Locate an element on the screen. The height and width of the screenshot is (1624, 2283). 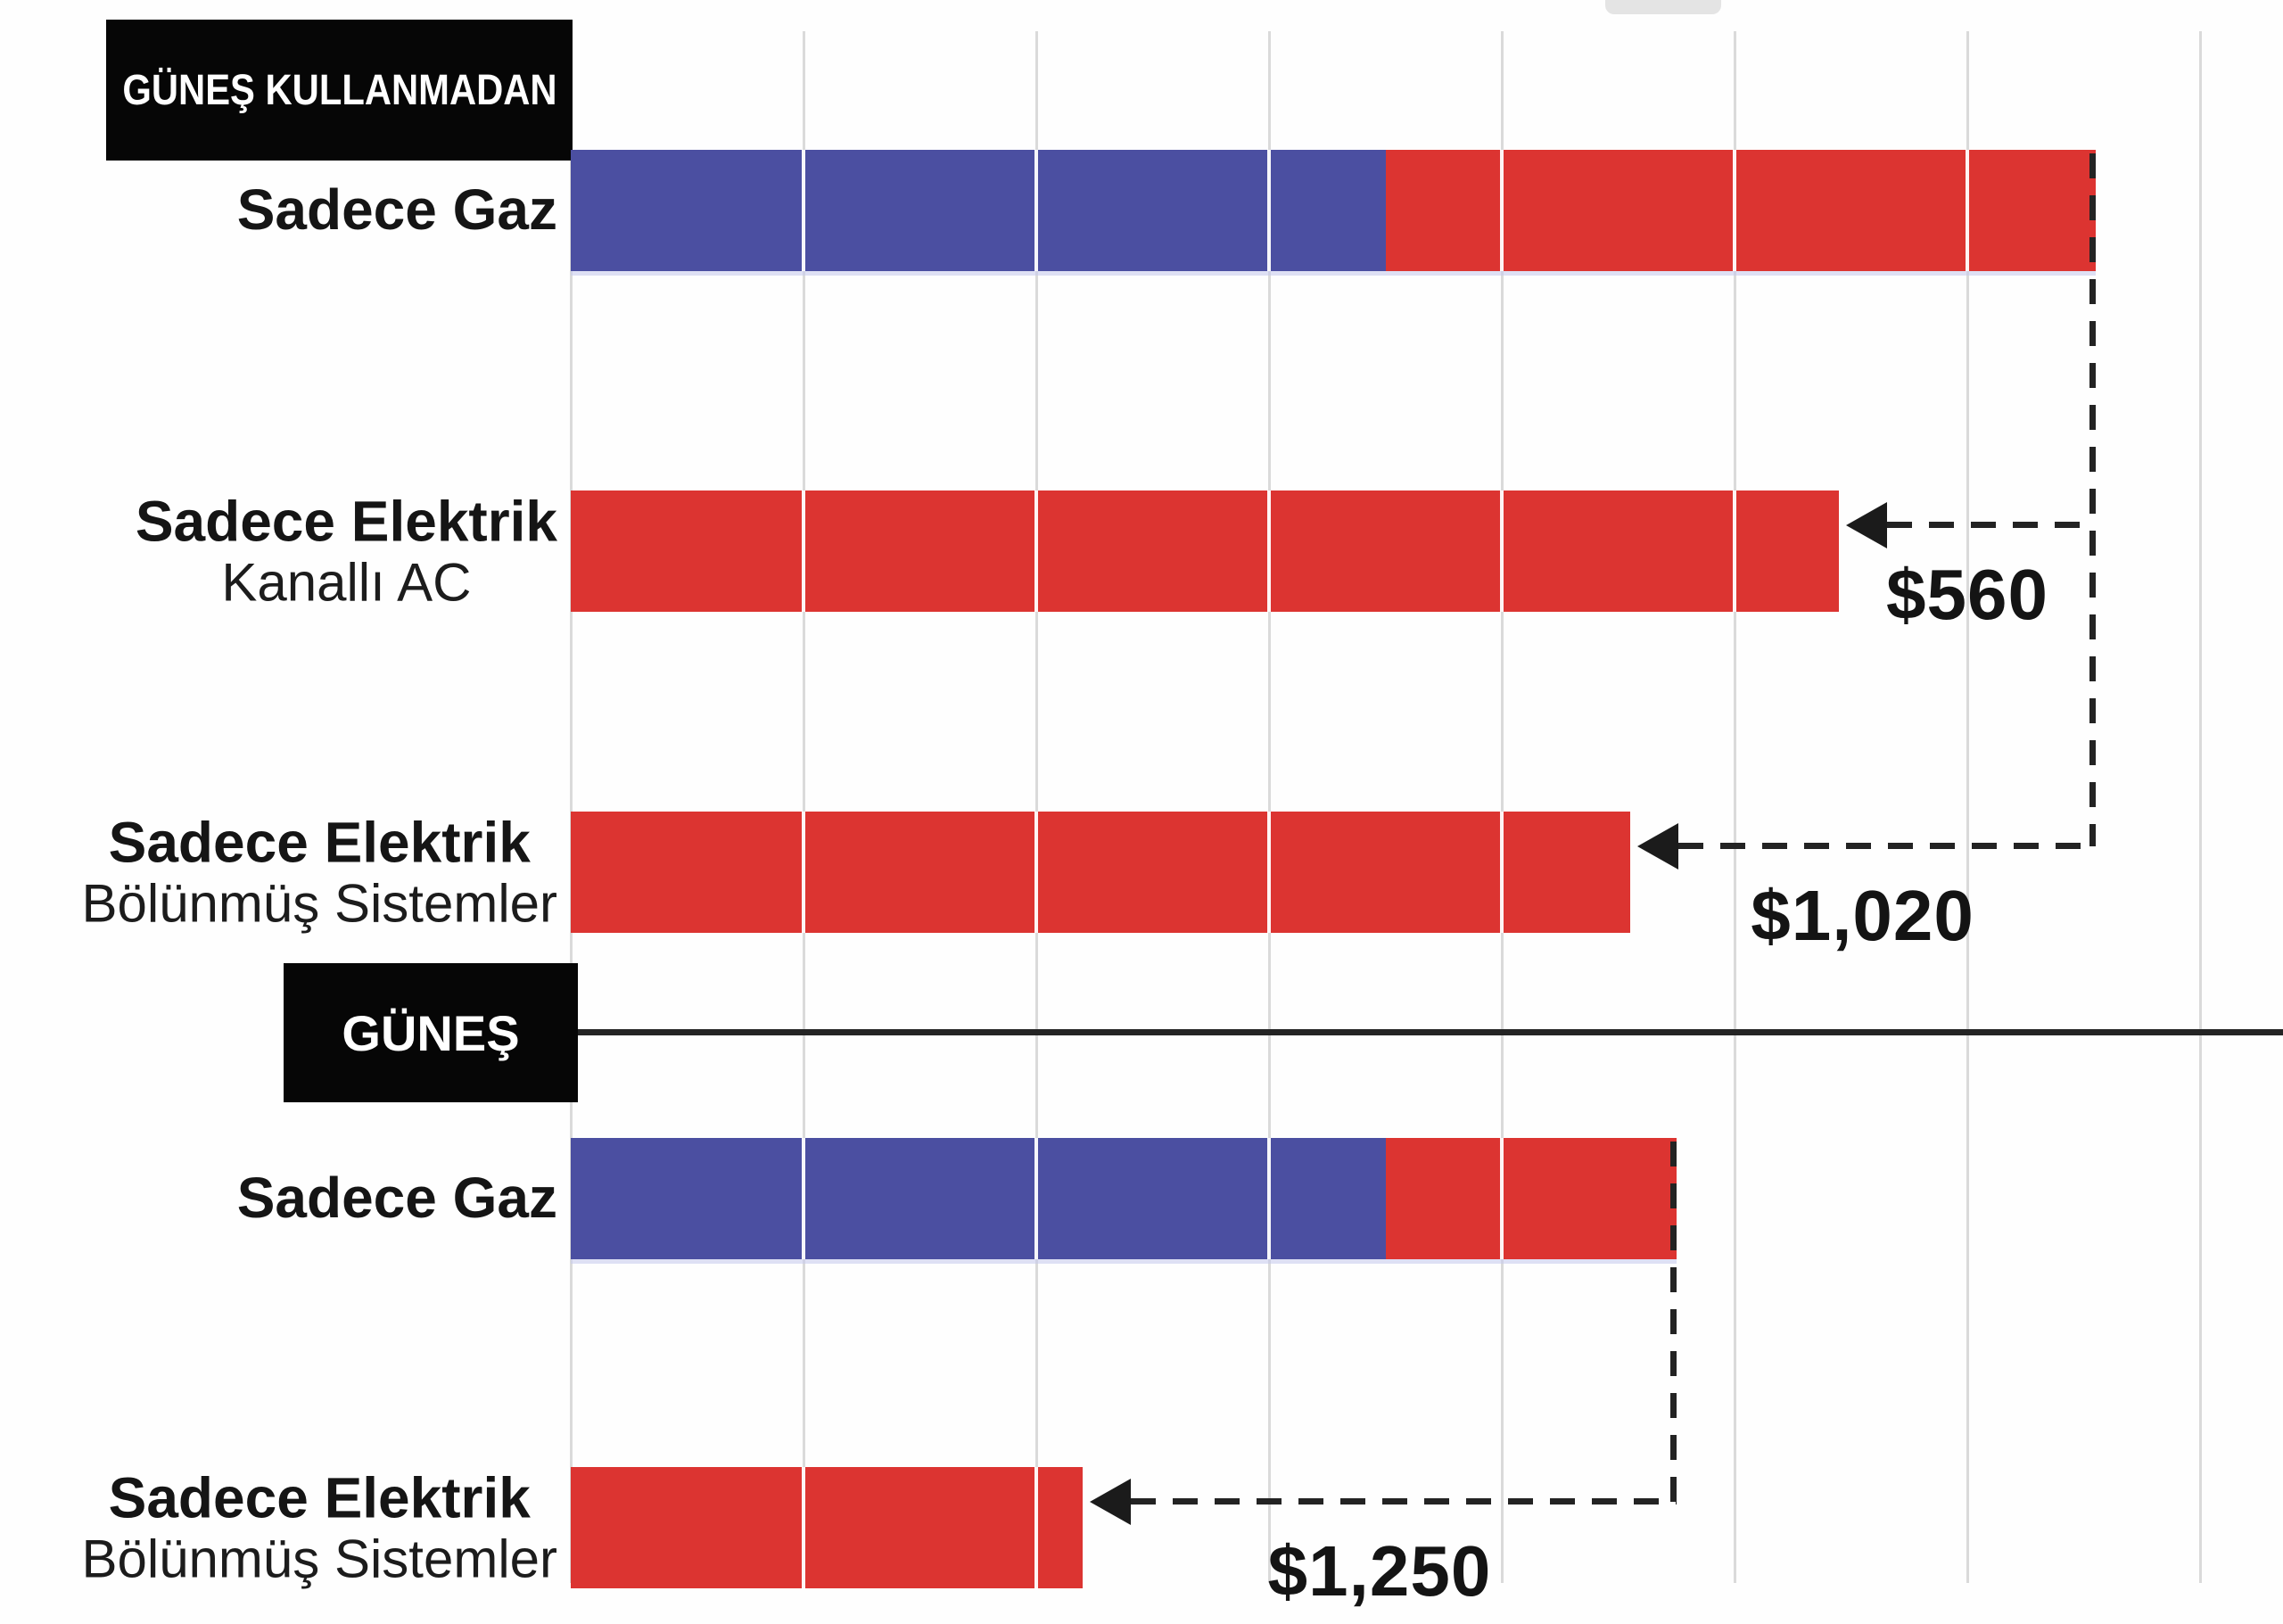
section-chip-no-solar: GÜNEŞ KULLANMADAN is located at coordinates (339, 90).